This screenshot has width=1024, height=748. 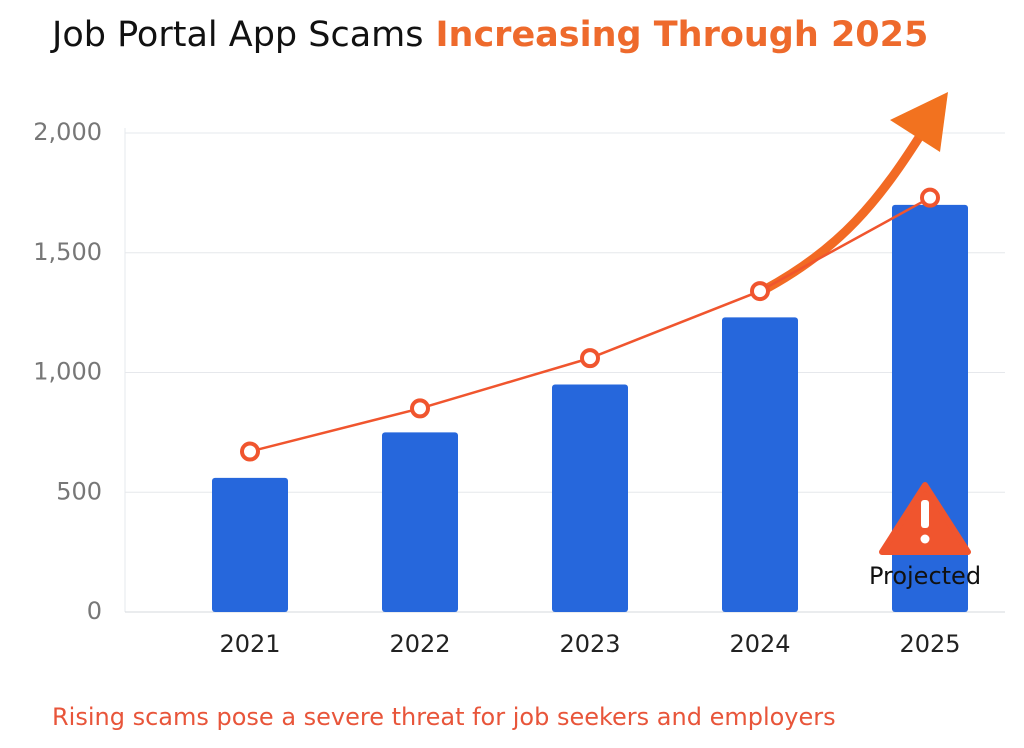 I want to click on y-tick-label: 0, so click(x=94, y=611).